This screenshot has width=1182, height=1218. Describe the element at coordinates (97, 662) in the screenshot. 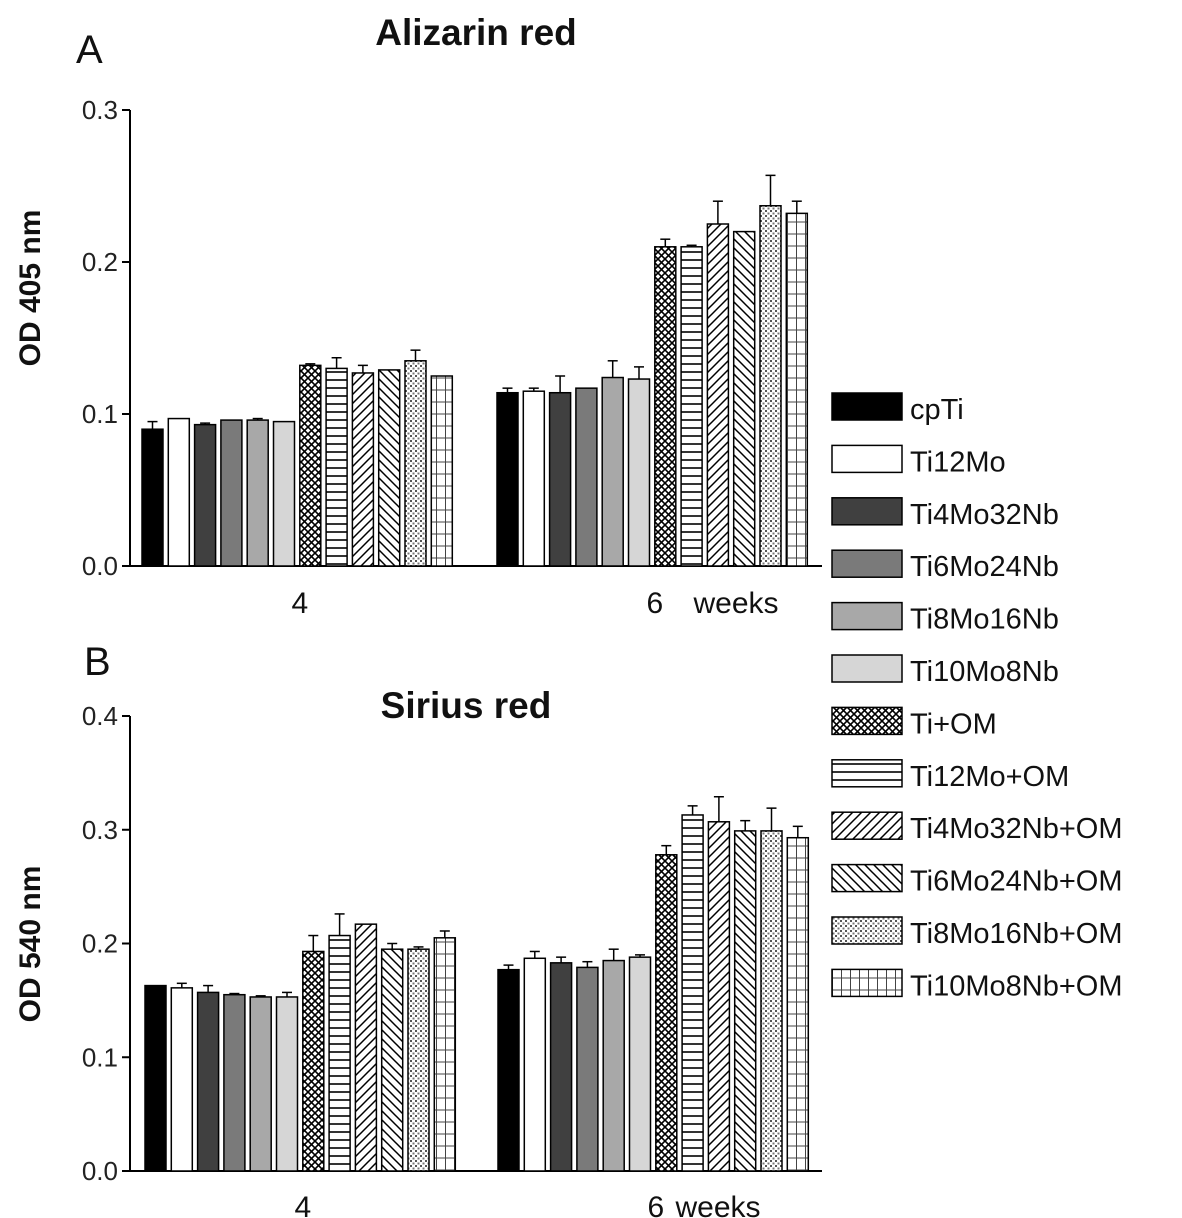

I see `panel-b-letter: B` at that location.